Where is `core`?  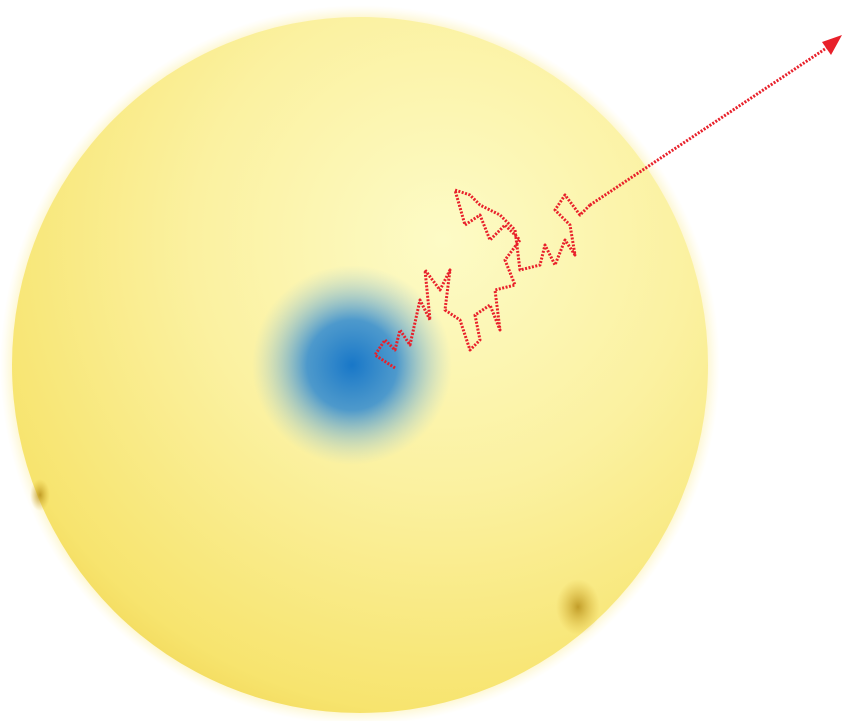
core is located at coordinates (352, 365).